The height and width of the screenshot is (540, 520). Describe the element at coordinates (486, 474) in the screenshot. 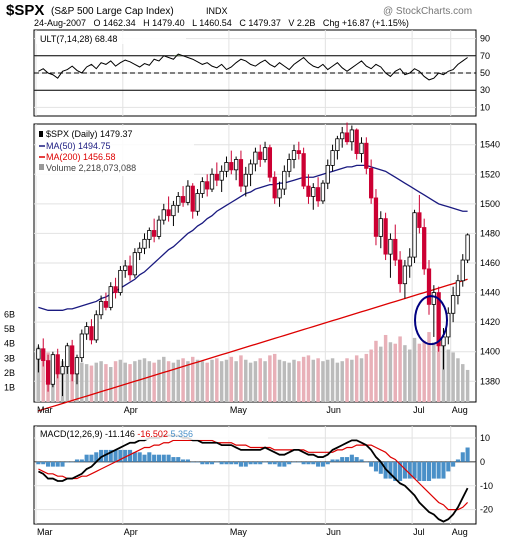

I see `macd-y-axis: 10 0 -10 -20` at that location.